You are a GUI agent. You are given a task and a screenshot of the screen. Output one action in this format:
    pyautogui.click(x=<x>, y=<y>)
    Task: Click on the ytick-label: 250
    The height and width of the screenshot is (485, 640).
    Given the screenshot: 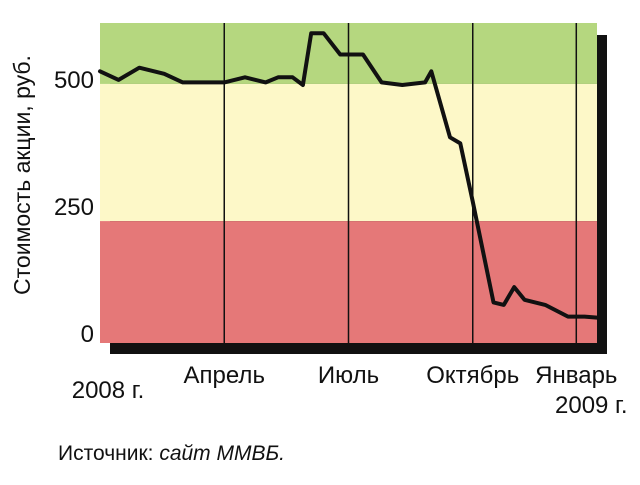 What is the action you would take?
    pyautogui.click(x=74, y=207)
    